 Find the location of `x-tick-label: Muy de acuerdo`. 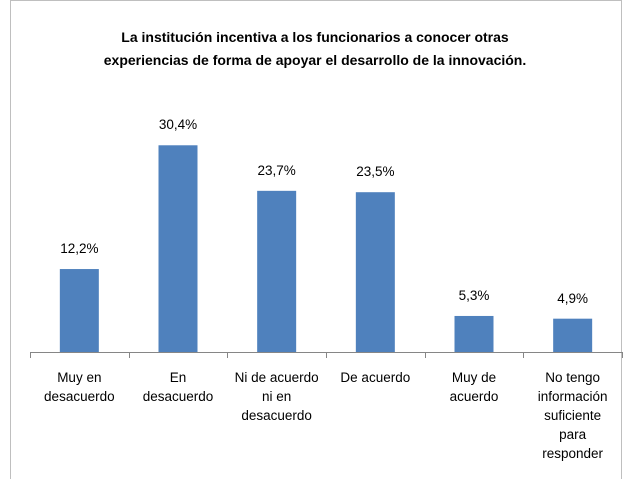

x-tick-label: Muy de acuerdo is located at coordinates (474, 387).